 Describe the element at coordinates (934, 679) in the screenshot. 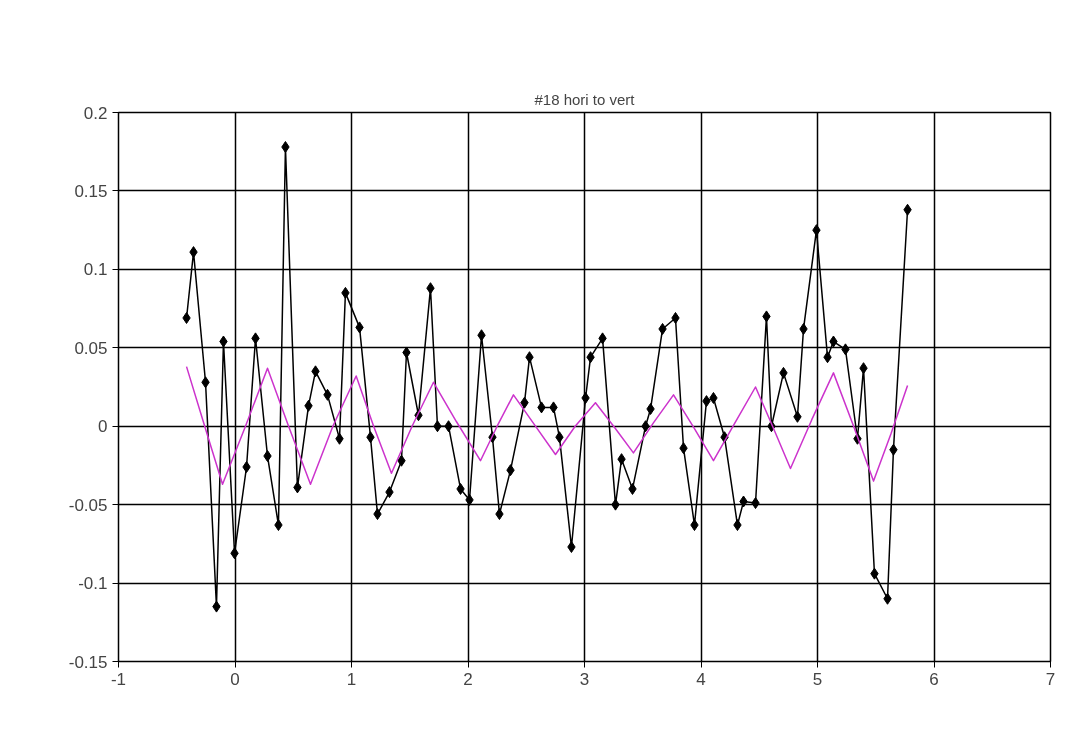

I see `x-tick-label: 6` at that location.